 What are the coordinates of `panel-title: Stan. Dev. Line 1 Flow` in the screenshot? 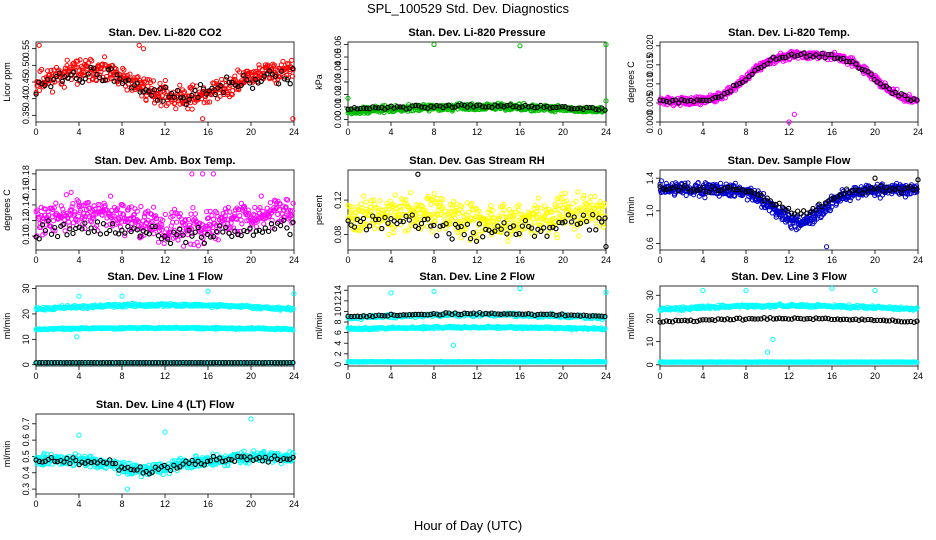 It's located at (165, 277).